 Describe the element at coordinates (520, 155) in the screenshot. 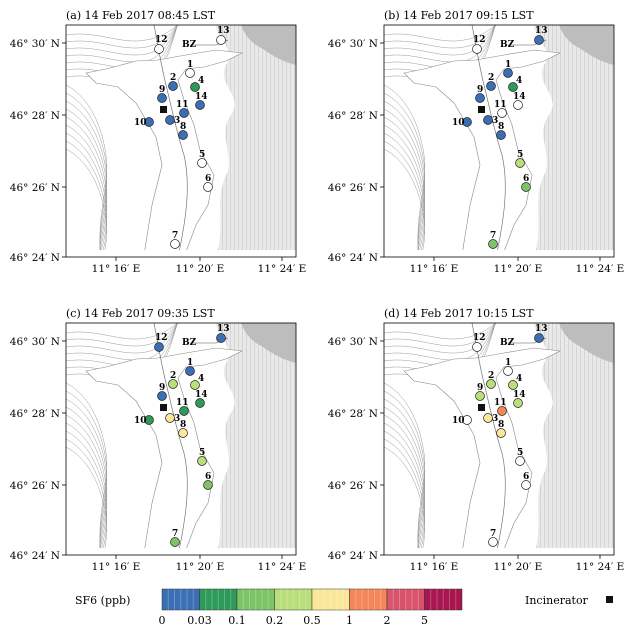

I see `station-label: 5` at that location.